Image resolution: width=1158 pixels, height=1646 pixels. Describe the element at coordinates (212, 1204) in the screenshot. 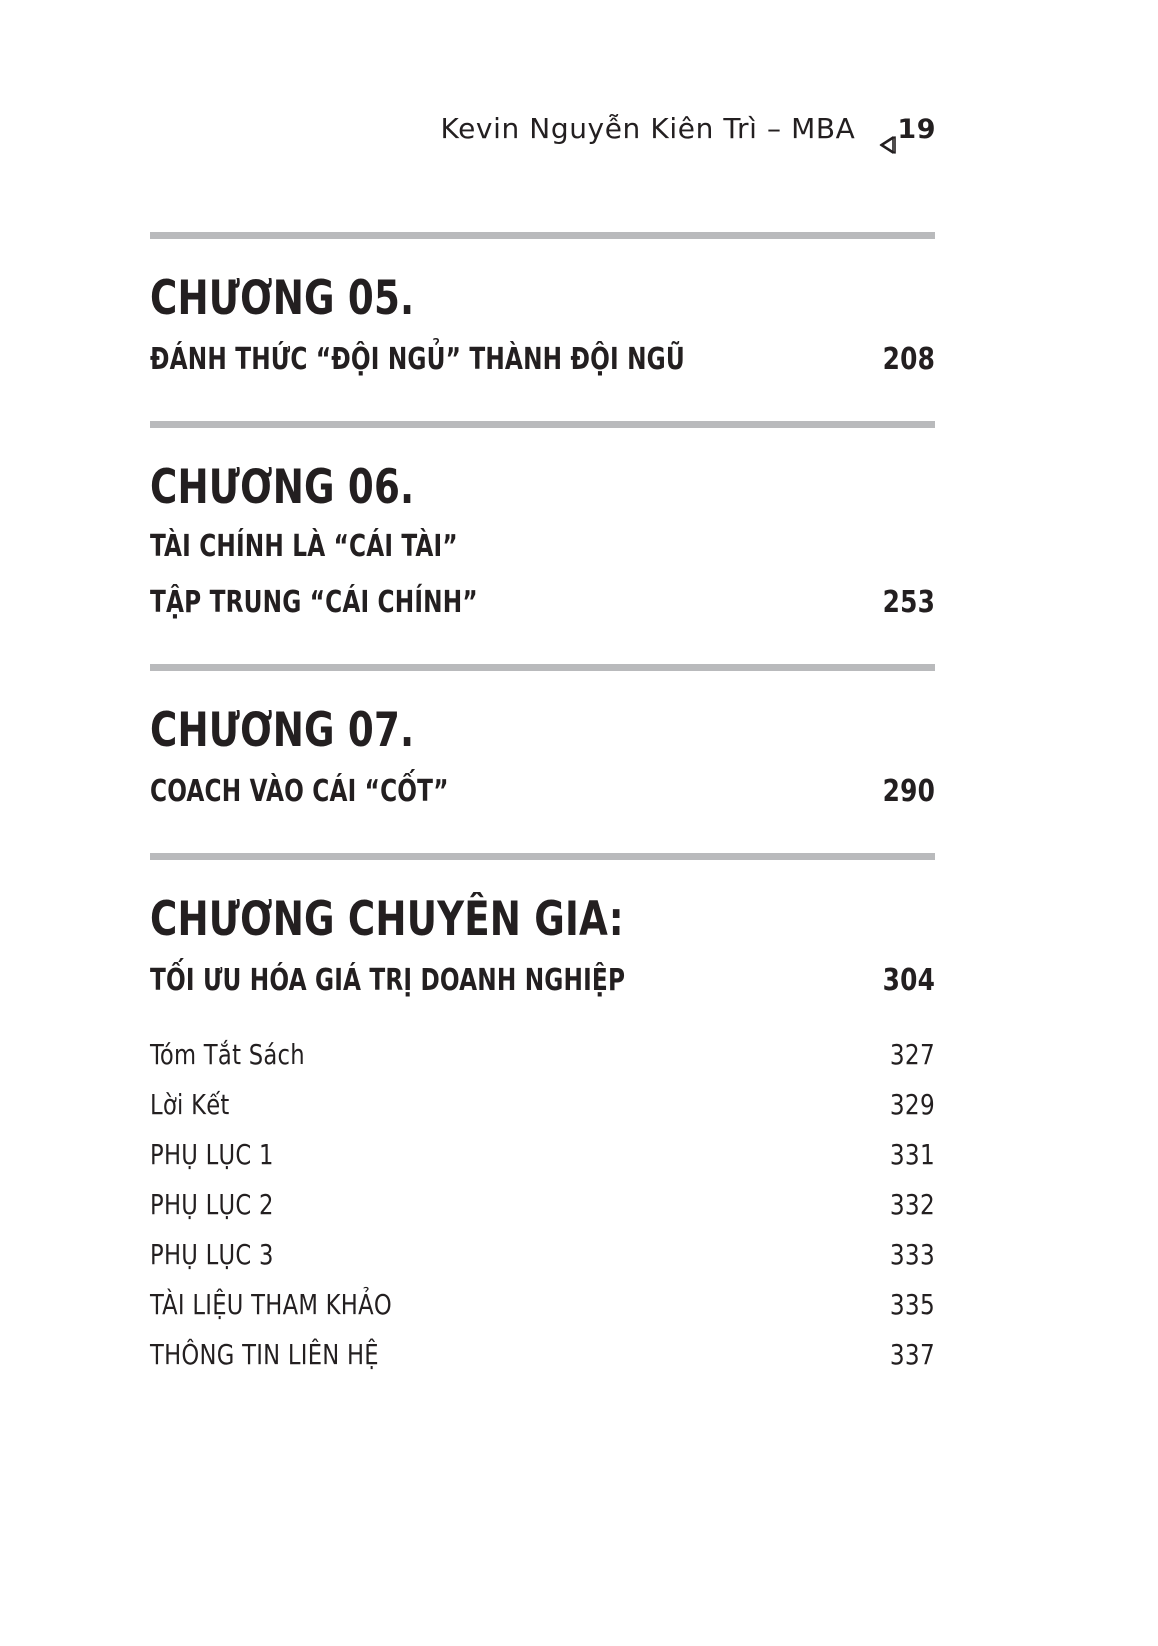

I see `list-item-label: PHỤ LỤC 2` at that location.